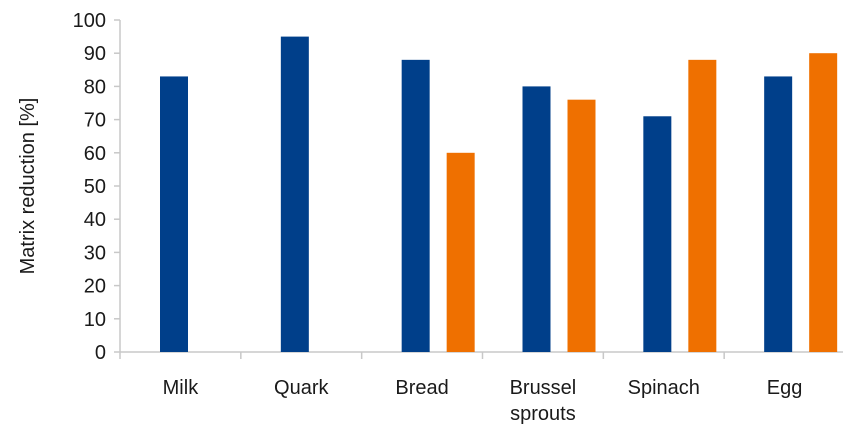 The width and height of the screenshot is (843, 435). I want to click on y-tick-label: 0, so click(100, 353).